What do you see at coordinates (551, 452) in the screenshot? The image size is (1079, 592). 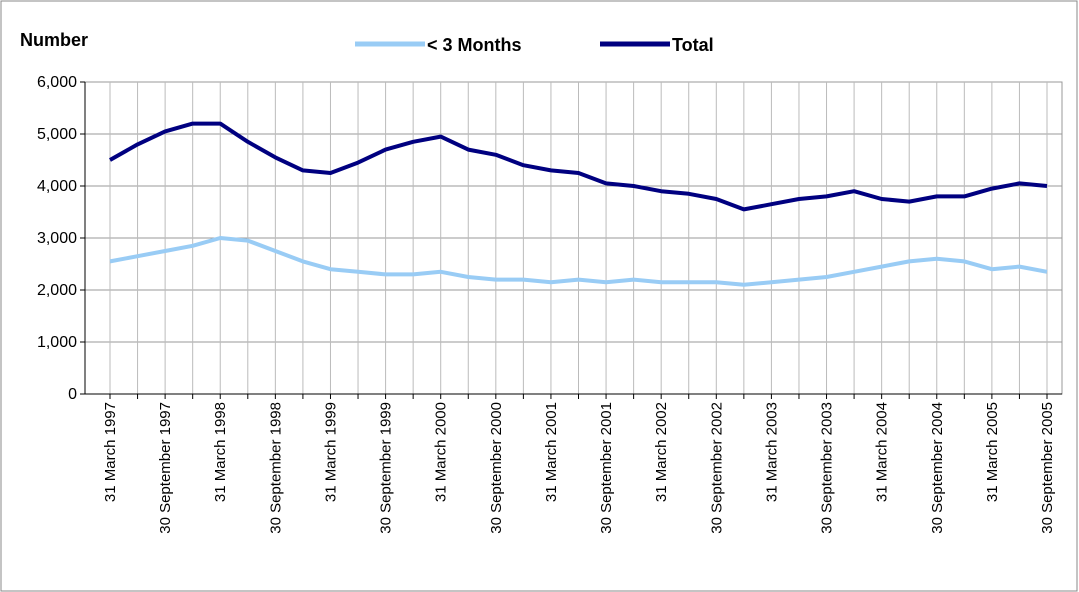 I see `x-tick-label: 31 March 2001` at bounding box center [551, 452].